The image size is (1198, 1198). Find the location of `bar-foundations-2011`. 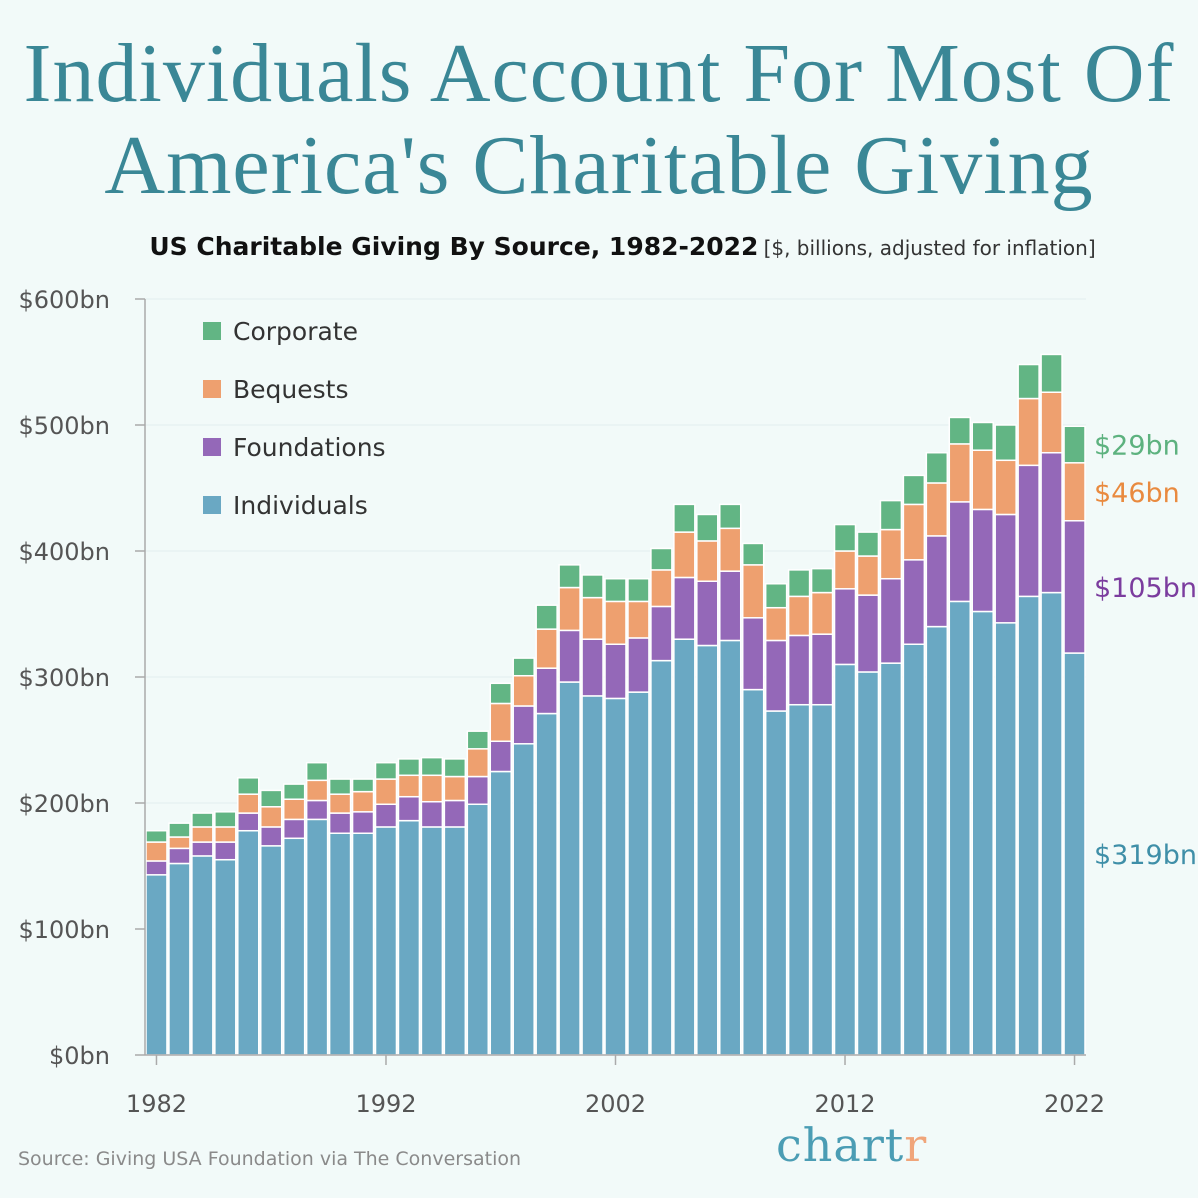

bar-foundations-2011 is located at coordinates (822, 669).